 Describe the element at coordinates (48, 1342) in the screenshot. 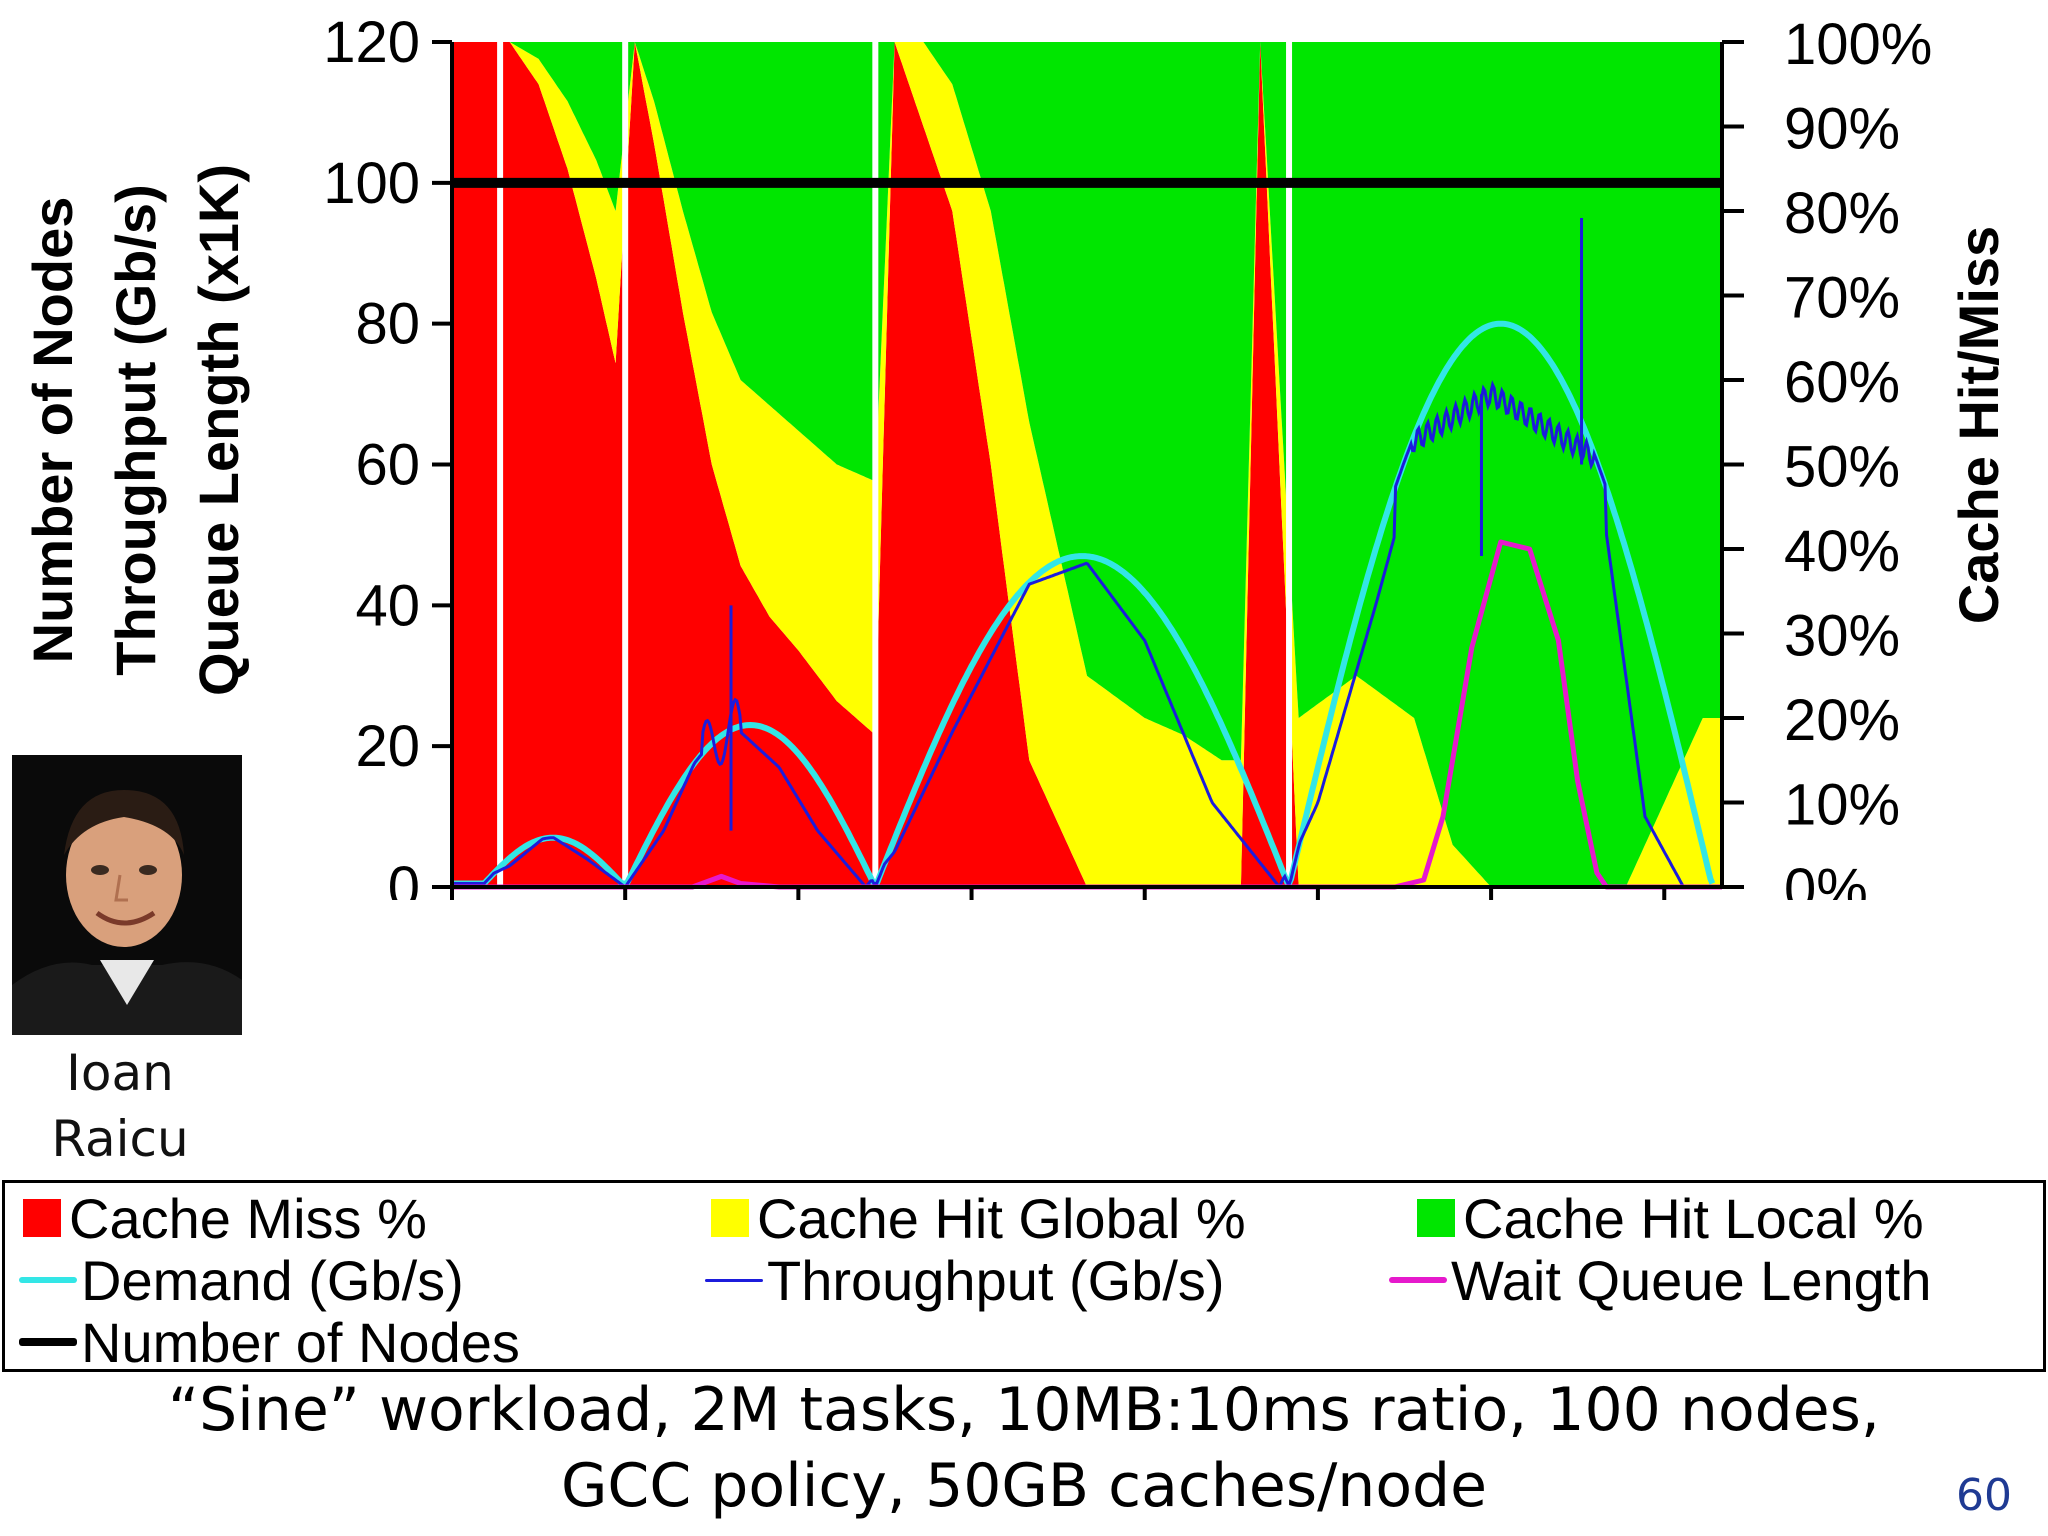

I see `legend-swatch-nodes` at that location.